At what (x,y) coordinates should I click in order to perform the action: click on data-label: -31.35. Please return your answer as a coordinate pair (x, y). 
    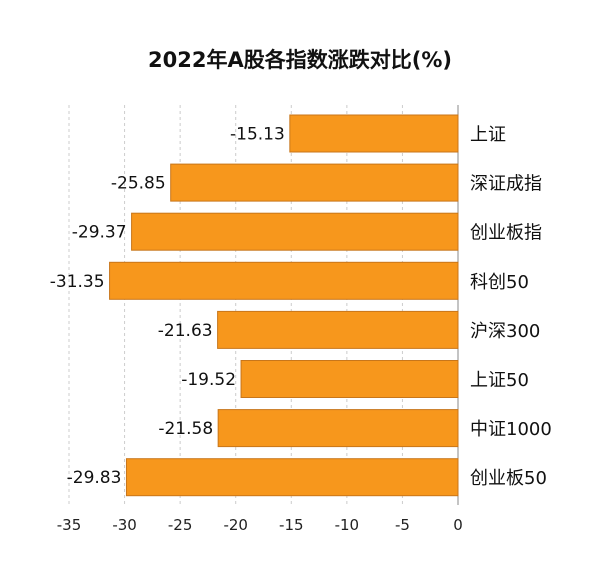
    Looking at the image, I should click on (77, 282).